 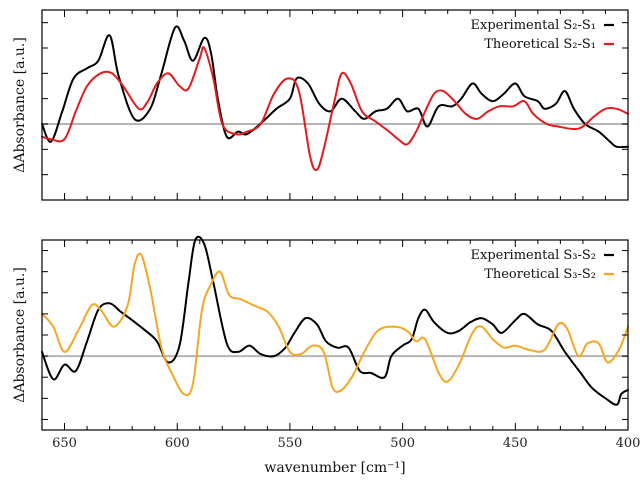 I want to click on x-tick-label: 450, so click(x=515, y=443).